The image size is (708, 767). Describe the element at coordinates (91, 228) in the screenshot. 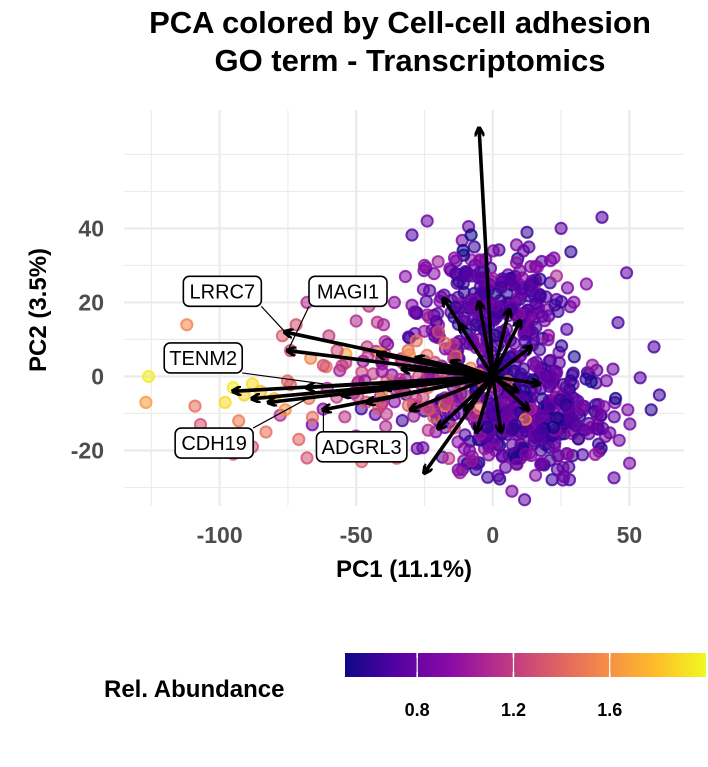

I see `y-tick-label: 40` at that location.